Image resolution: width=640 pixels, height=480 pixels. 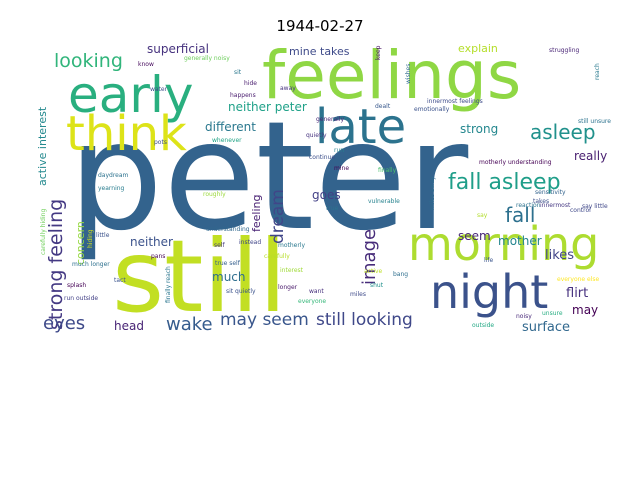 What do you see at coordinates (126, 134) in the screenshot?
I see `cloud-word: think` at bounding box center [126, 134].